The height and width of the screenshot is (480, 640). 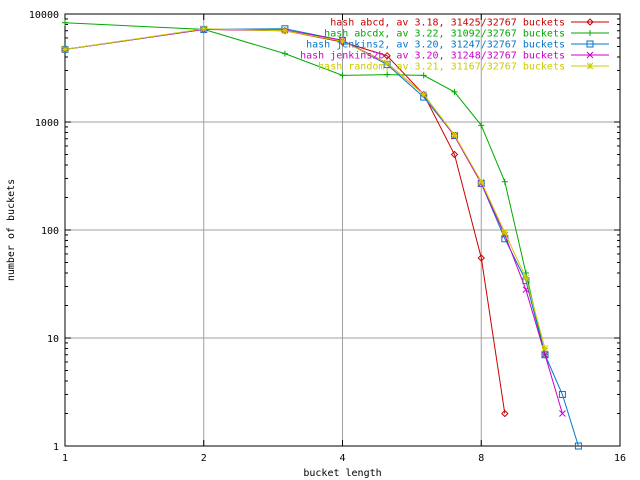 I want to click on legend-entry: hash abcd, av 3.18, 31425/32767 buckets, so click(x=469, y=23).